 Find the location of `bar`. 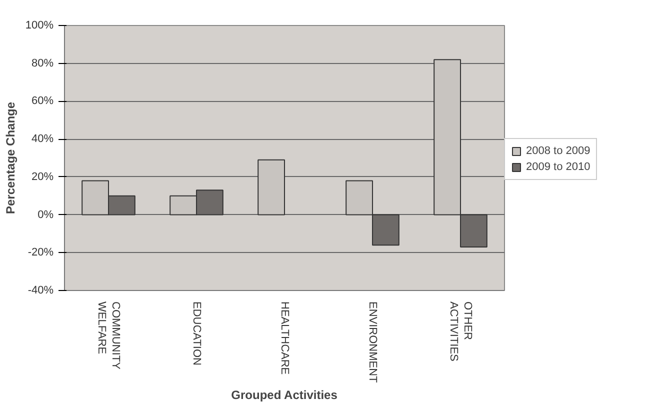

bar is located at coordinates (271, 187).